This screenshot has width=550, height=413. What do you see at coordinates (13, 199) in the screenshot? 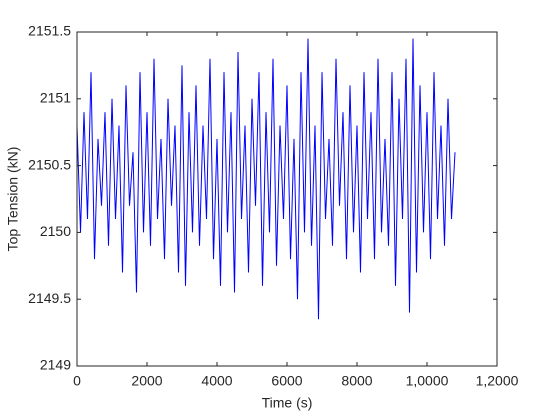
I see `y-axis-label: Top Tension (kN)` at bounding box center [13, 199].